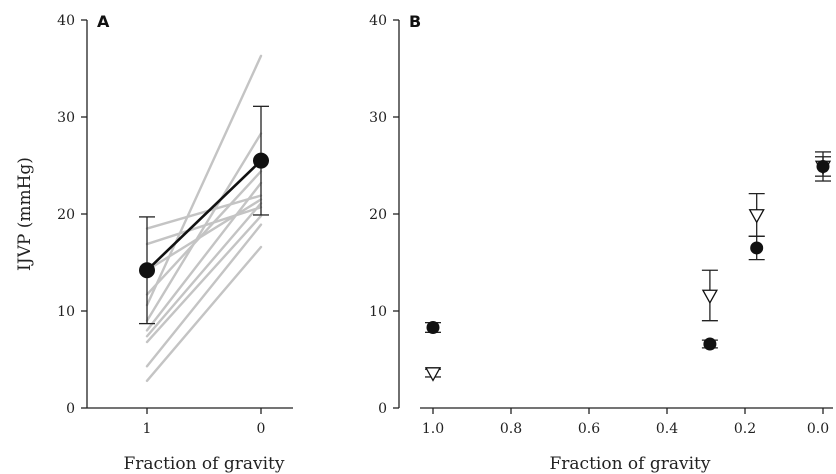 The height and width of the screenshot is (474, 836). Describe the element at coordinates (204, 464) in the screenshot. I see `panel-a-xlabel: Fraction of gravity` at that location.